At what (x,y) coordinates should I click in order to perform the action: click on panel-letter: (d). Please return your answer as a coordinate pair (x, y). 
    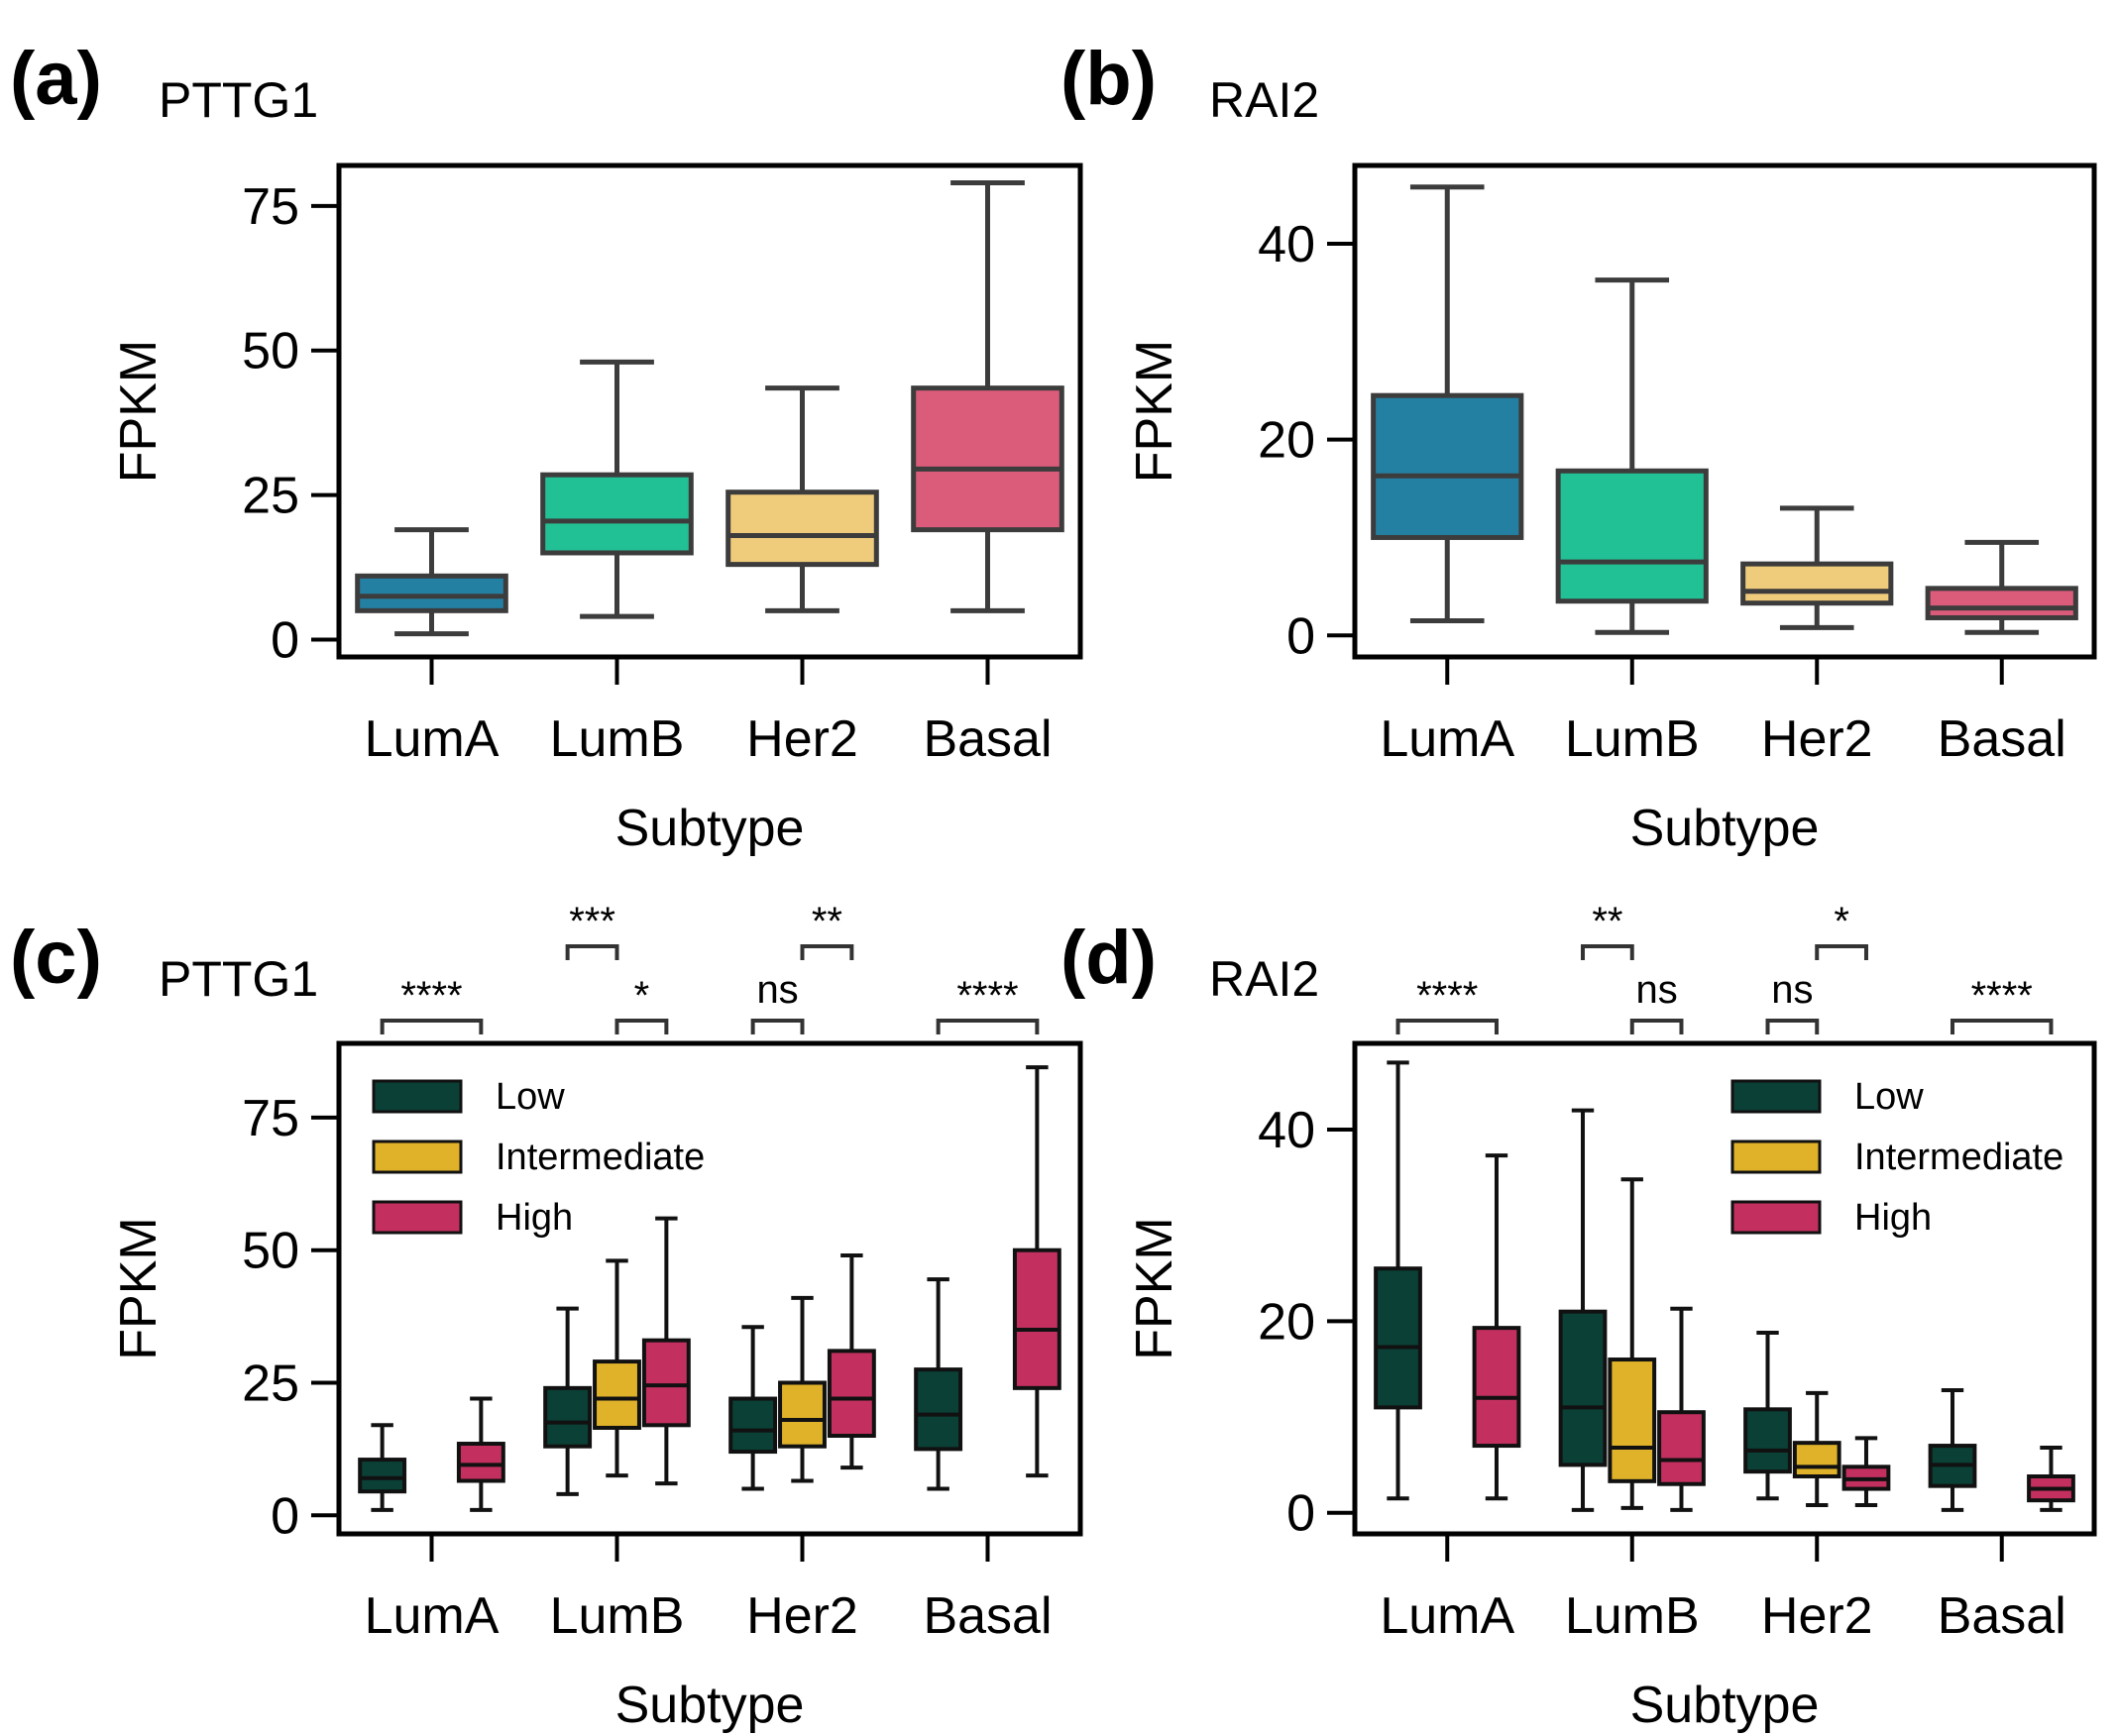
    Looking at the image, I should click on (1108, 958).